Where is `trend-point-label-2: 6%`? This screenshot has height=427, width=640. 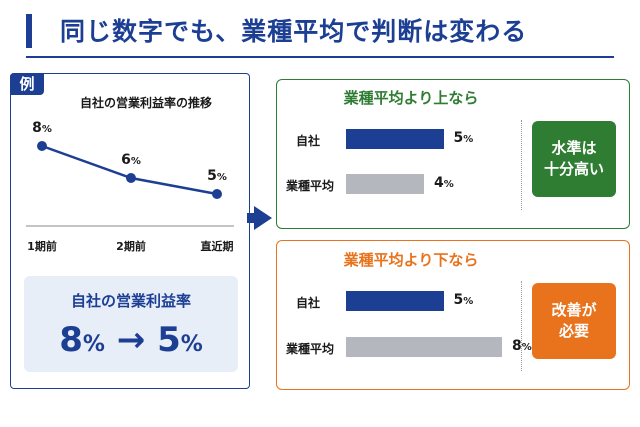
trend-point-label-2: 6% is located at coordinates (131, 160).